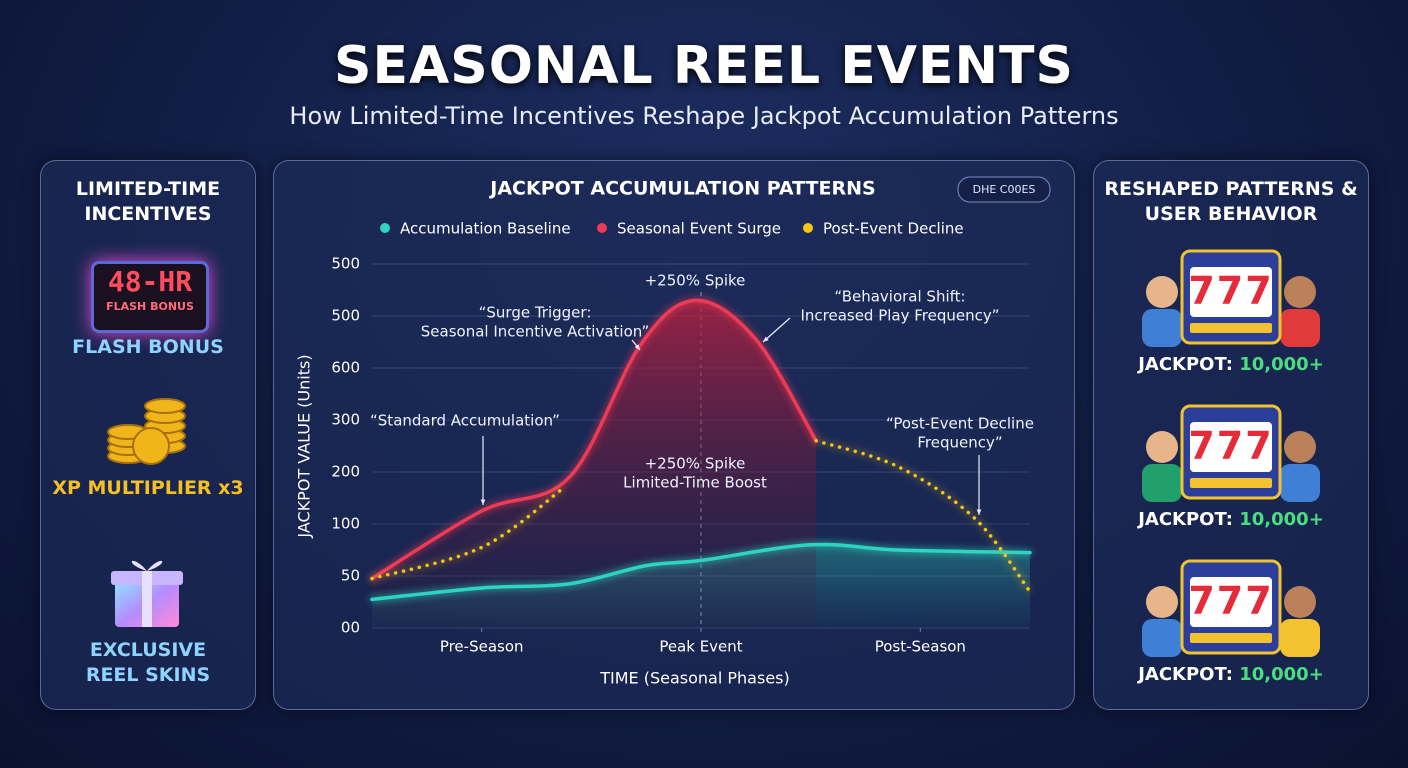 This screenshot has width=1408, height=768. I want to click on annotation: Frequency”, so click(959, 443).